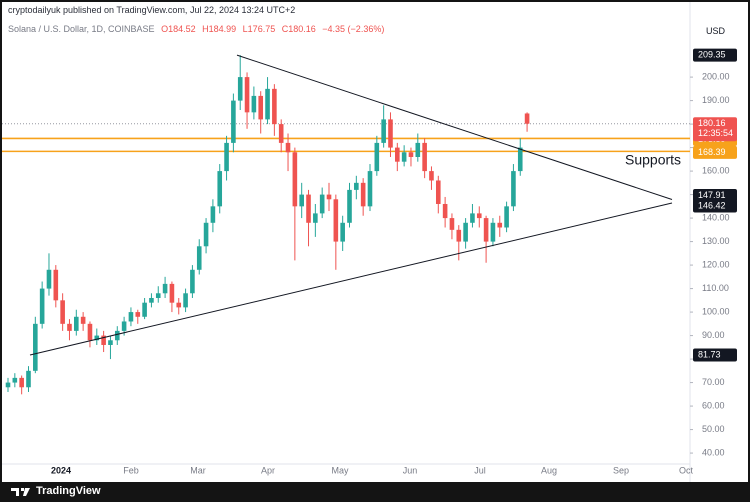  I want to click on price-tag-label: 209.35, so click(712, 55).